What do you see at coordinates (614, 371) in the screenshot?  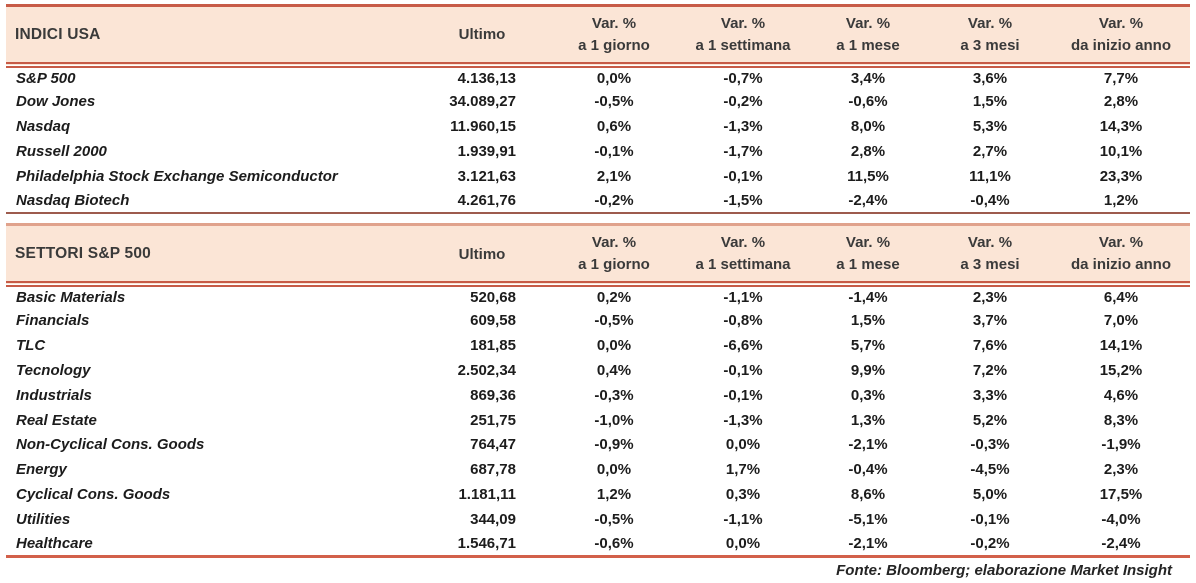 I see `row-var-0: 0,4%` at bounding box center [614, 371].